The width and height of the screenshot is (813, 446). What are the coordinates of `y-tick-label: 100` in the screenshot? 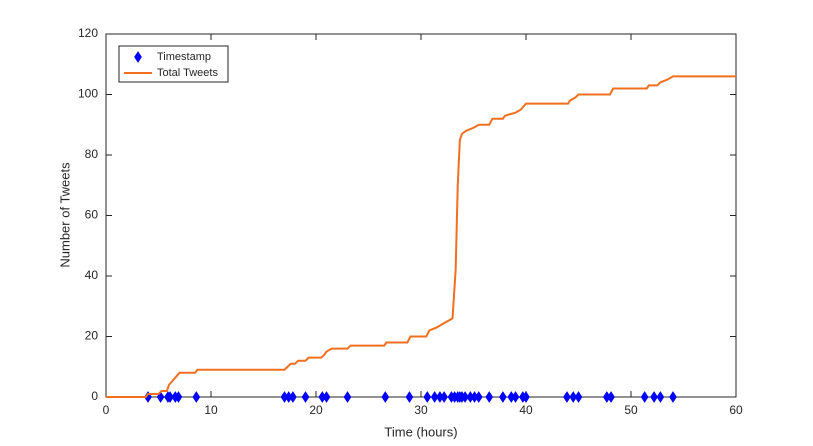 It's located at (88, 94).